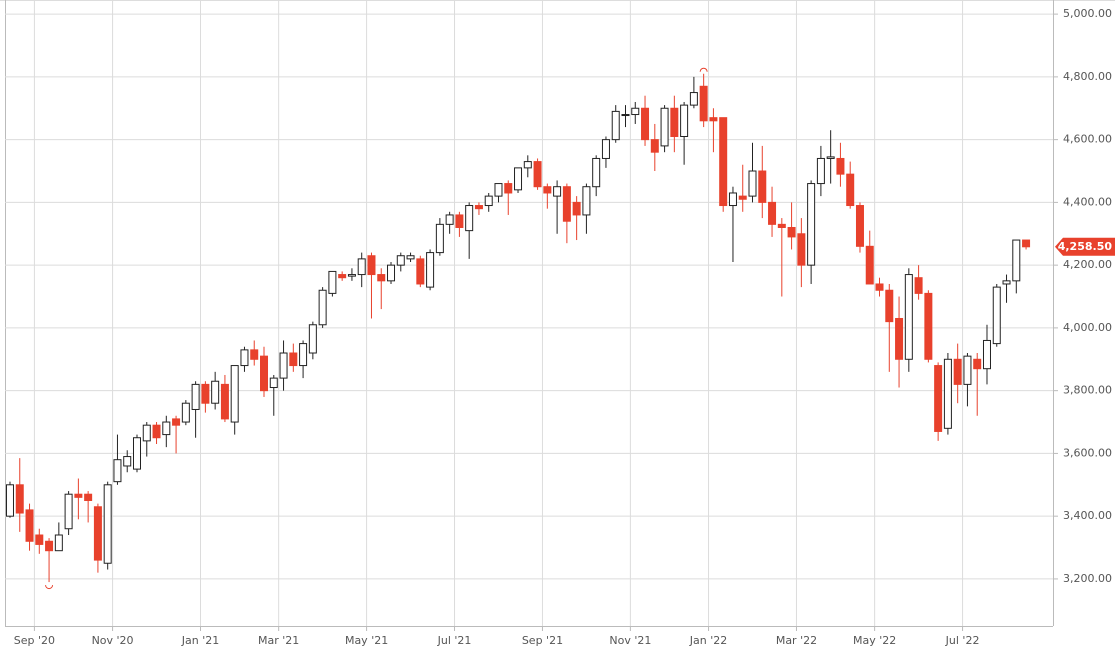 The height and width of the screenshot is (654, 1115). What do you see at coordinates (278, 640) in the screenshot?
I see `x-tick-label: Mar '21` at bounding box center [278, 640].